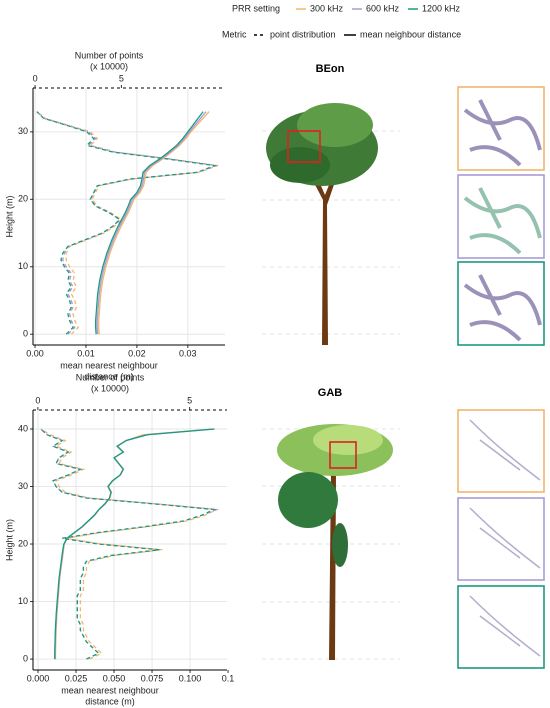 The height and width of the screenshot is (708, 550). Describe the element at coordinates (188, 353) in the screenshot. I see `x-tick-label: 0.03` at that location.